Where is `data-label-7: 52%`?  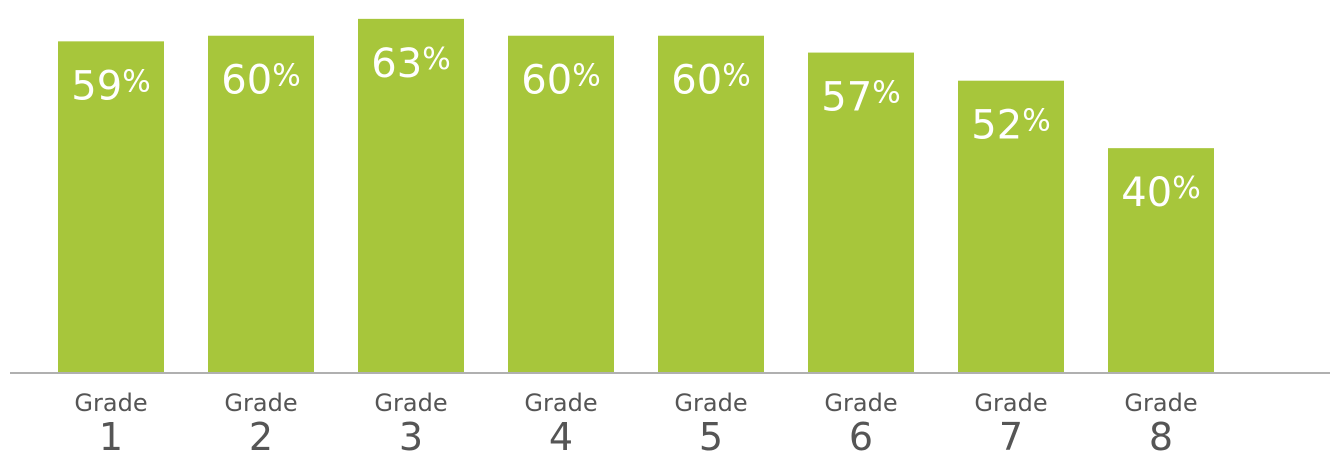
data-label-7: 52% is located at coordinates (1010, 126).